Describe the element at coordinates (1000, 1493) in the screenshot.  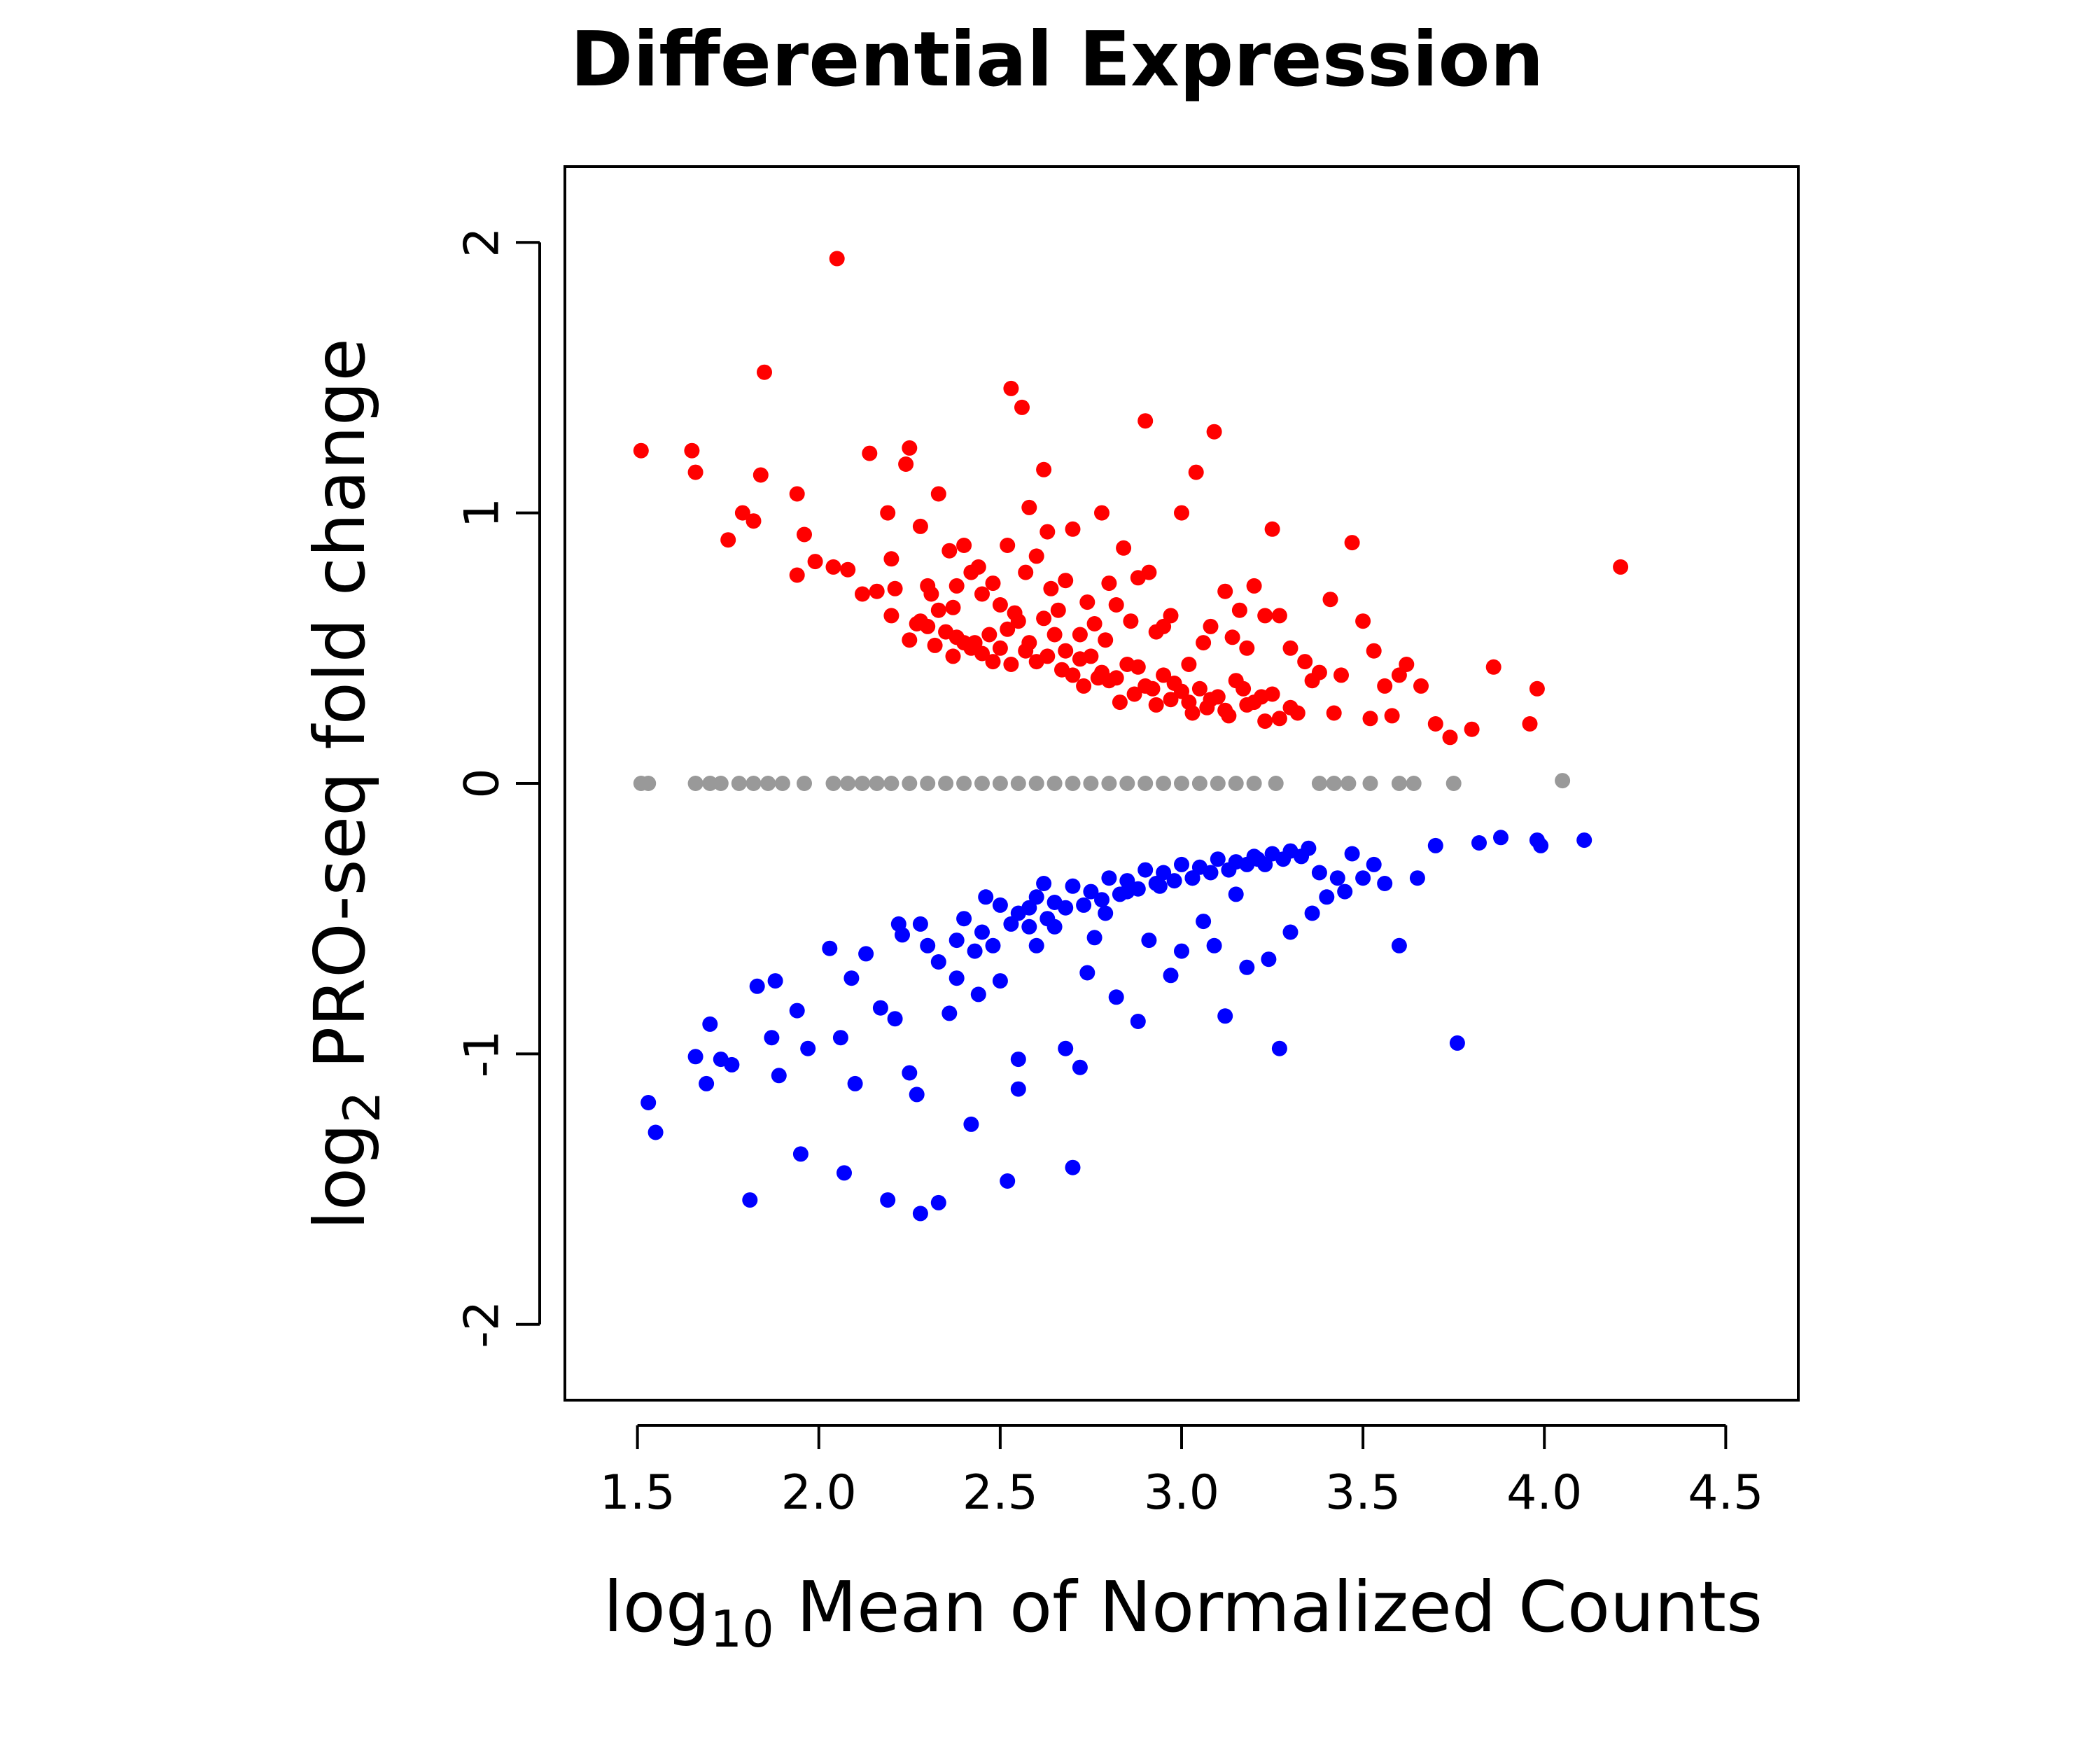
I see `x-tick-label: 2.5` at that location.